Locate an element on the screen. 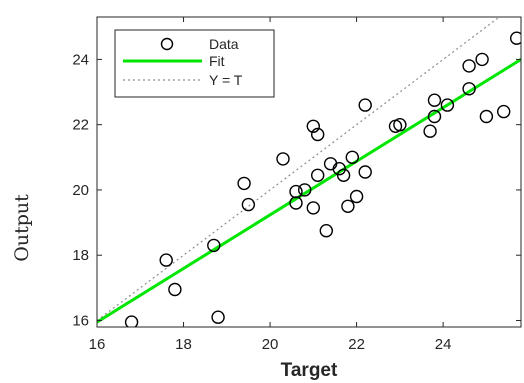 This screenshot has width=524, height=383. y-tick-label: 16 is located at coordinates (80, 320).